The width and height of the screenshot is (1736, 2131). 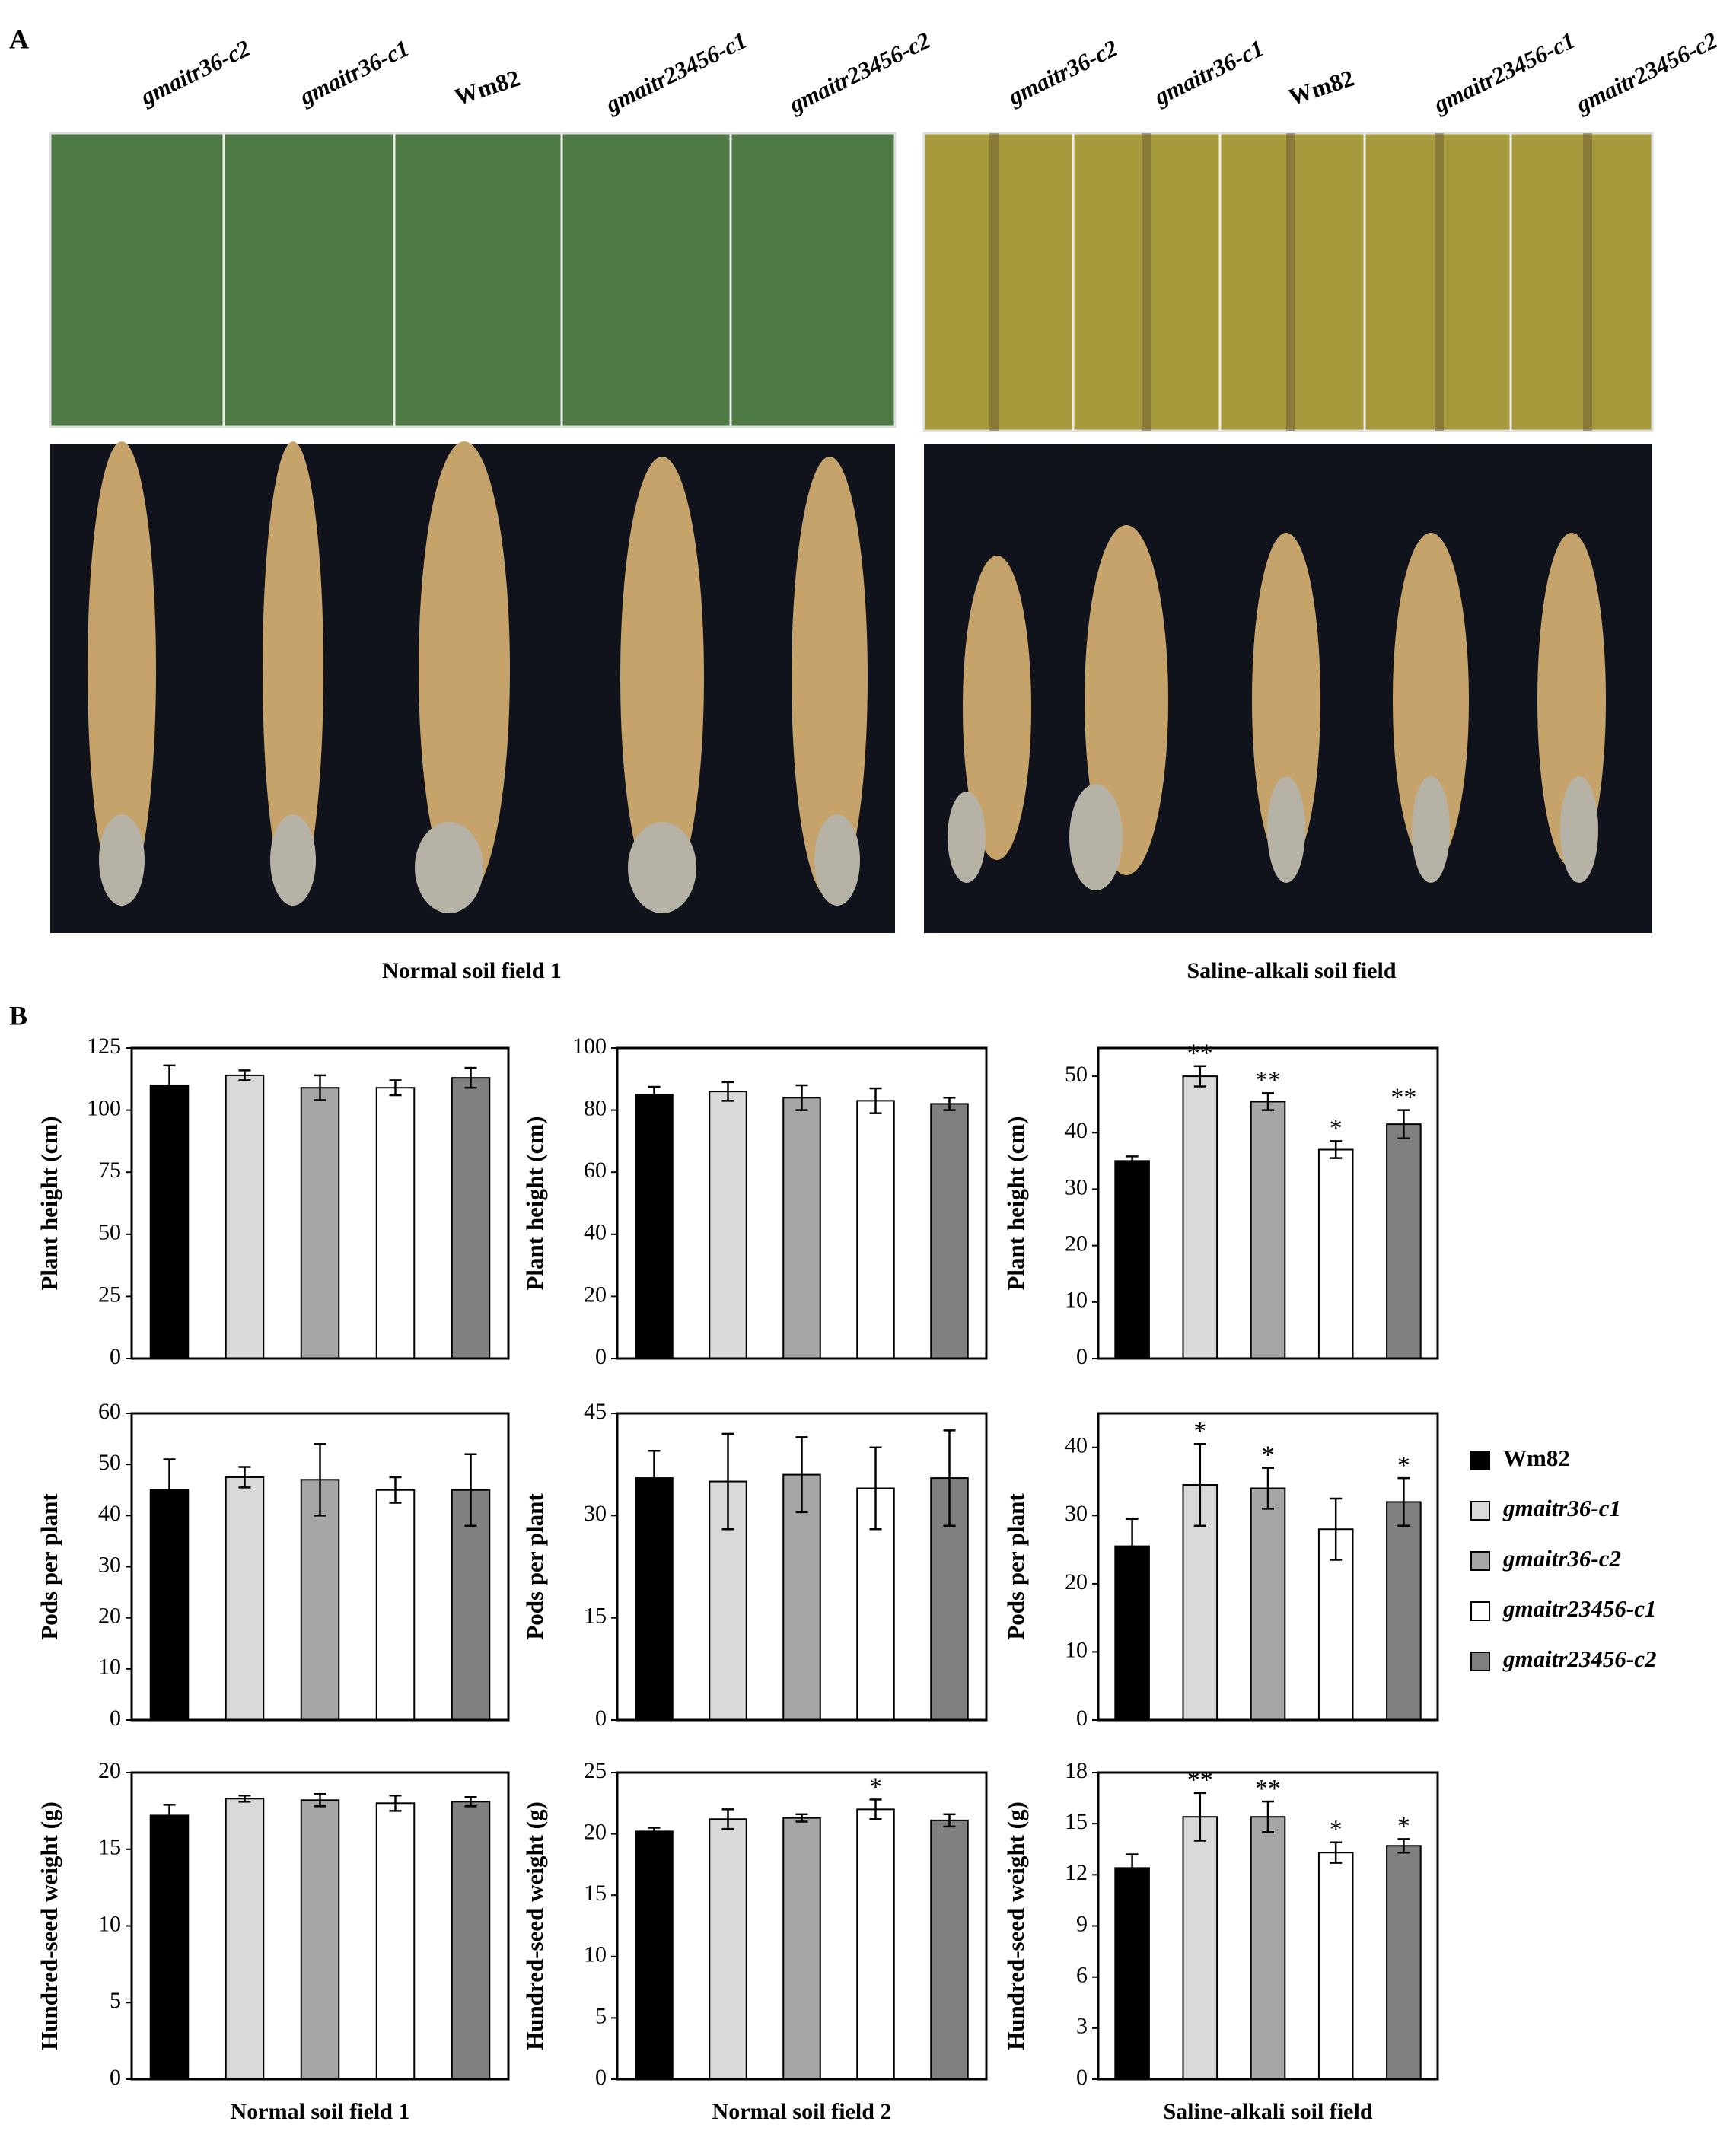 I want to click on root-shapes, so click(x=848, y=844).